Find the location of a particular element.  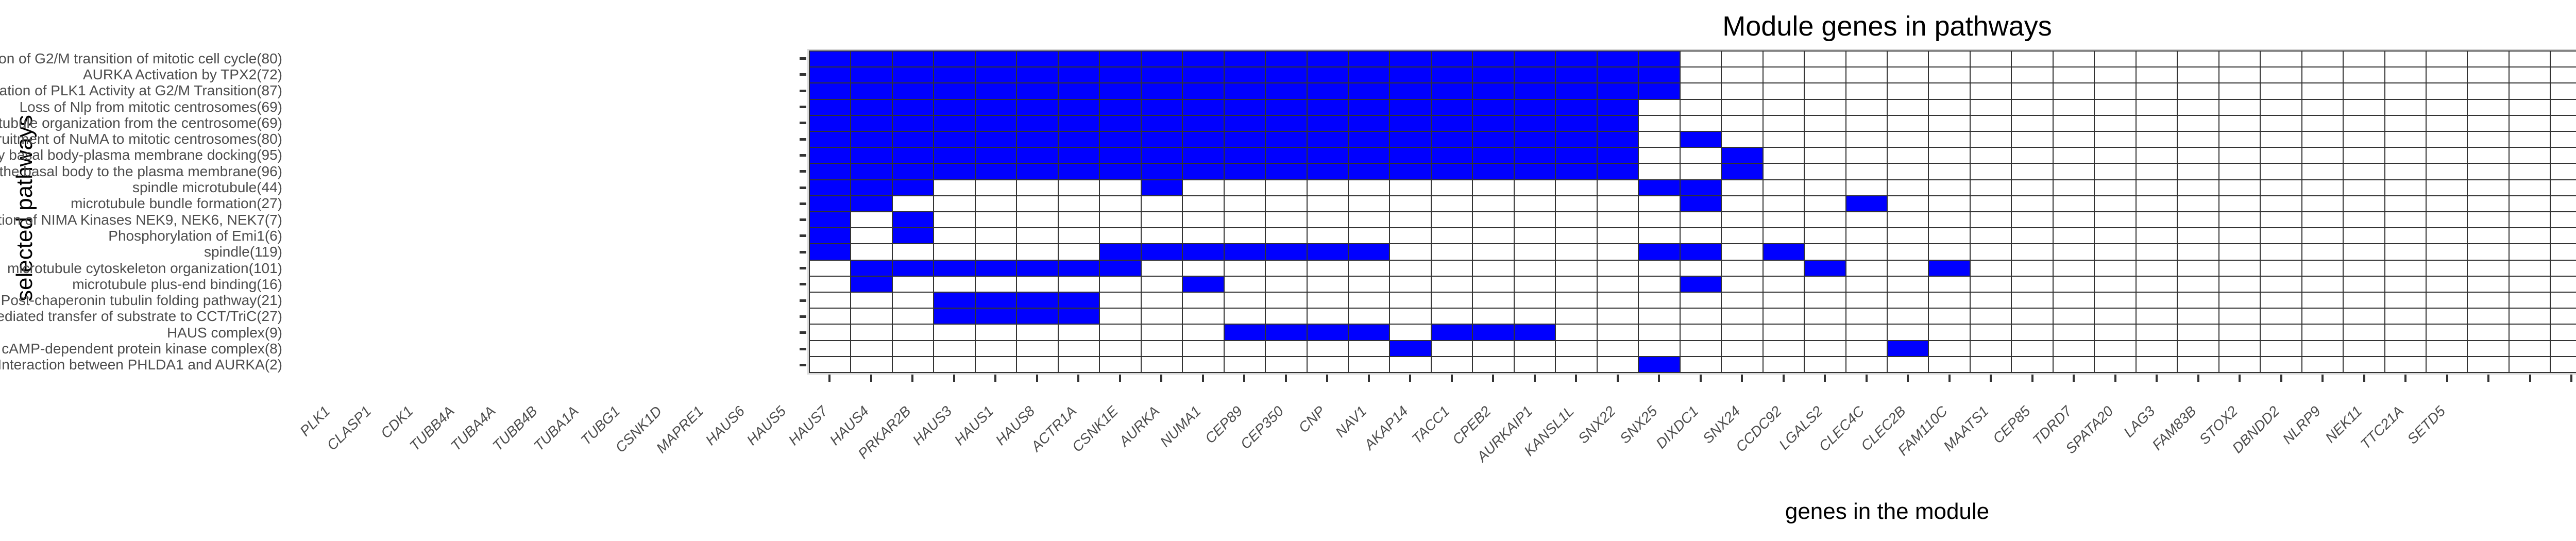

col-label: CDK1 is located at coordinates (396, 422).